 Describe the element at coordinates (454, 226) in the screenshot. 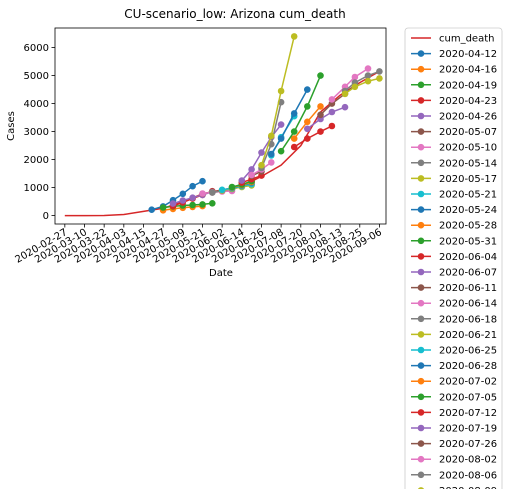

I see `legend-item: 2020-05-28` at that location.